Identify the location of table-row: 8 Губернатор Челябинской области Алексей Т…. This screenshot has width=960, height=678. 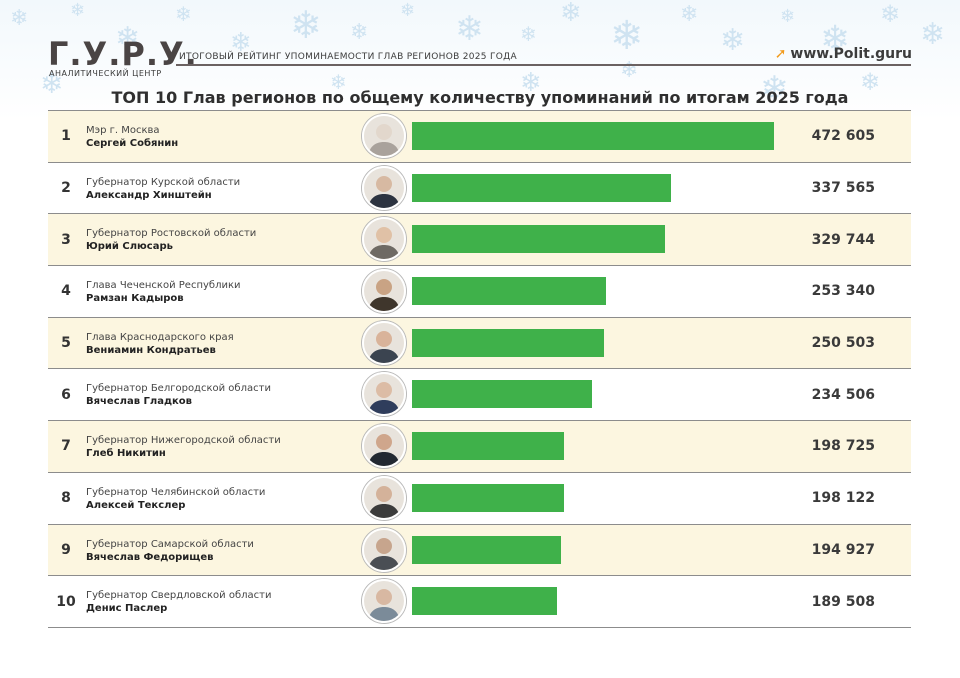
(479, 498).